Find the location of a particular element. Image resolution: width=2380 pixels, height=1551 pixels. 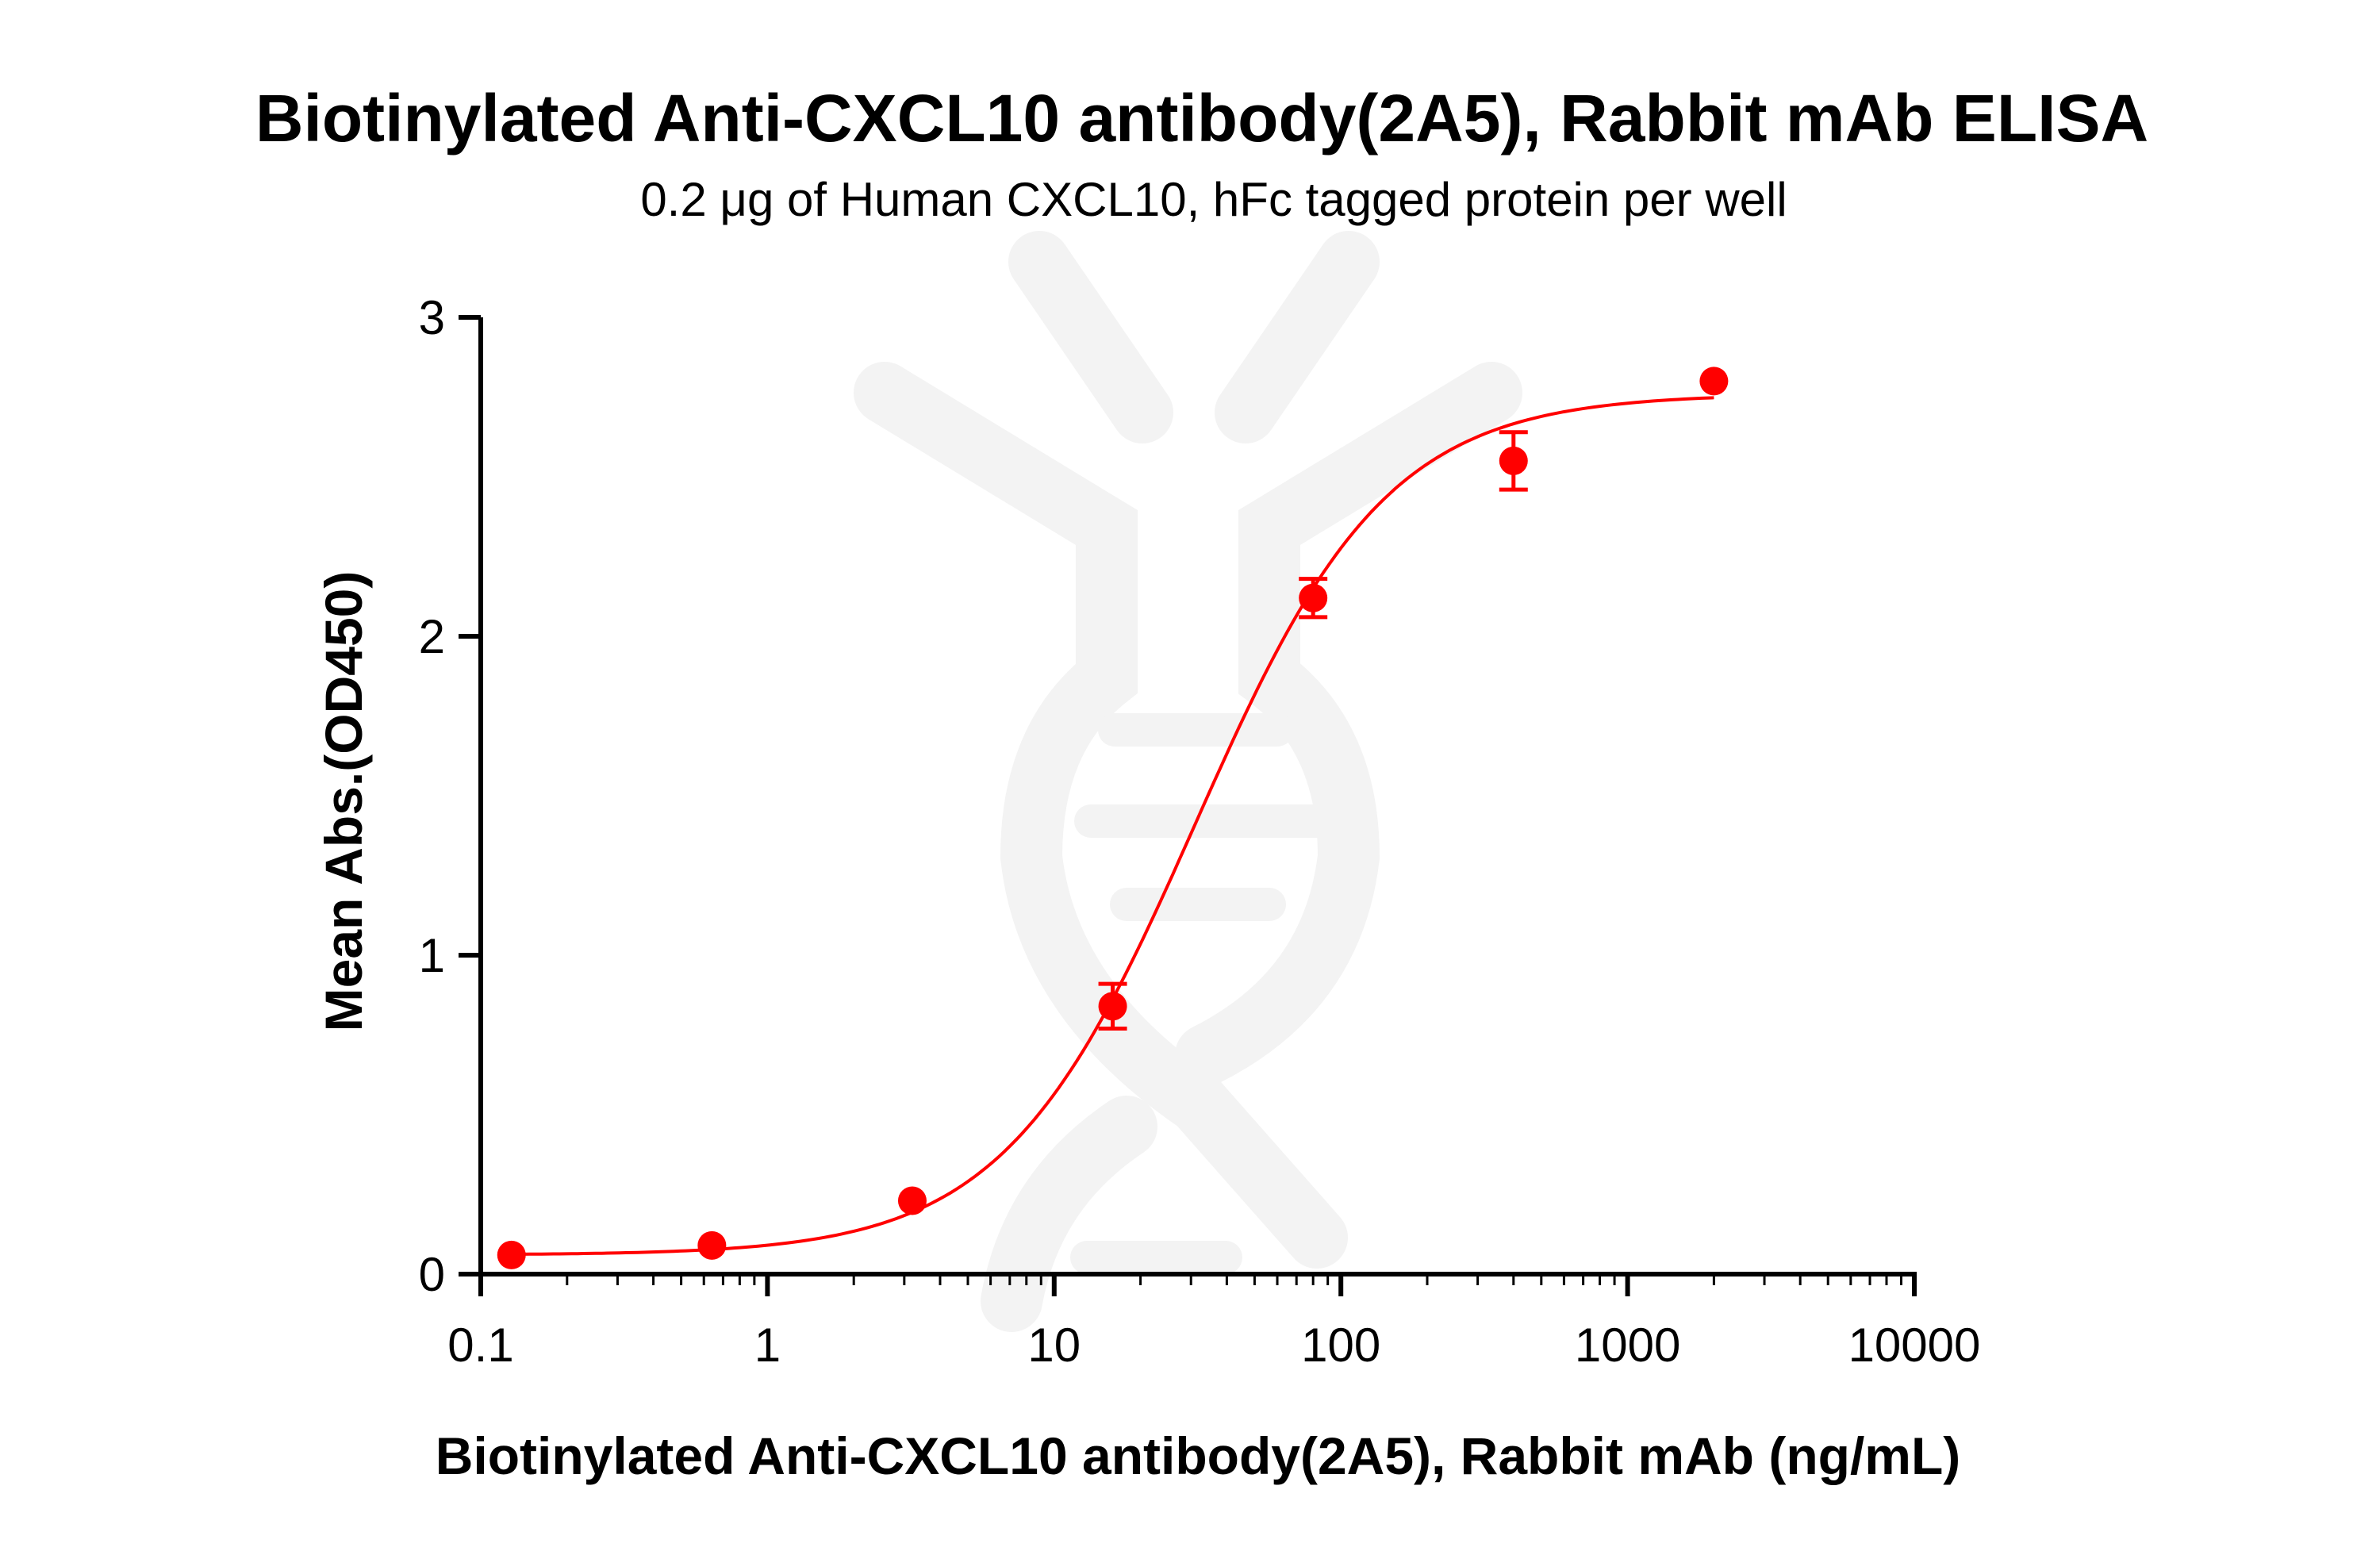

x-tick-label: 100 is located at coordinates (1340, 1345).